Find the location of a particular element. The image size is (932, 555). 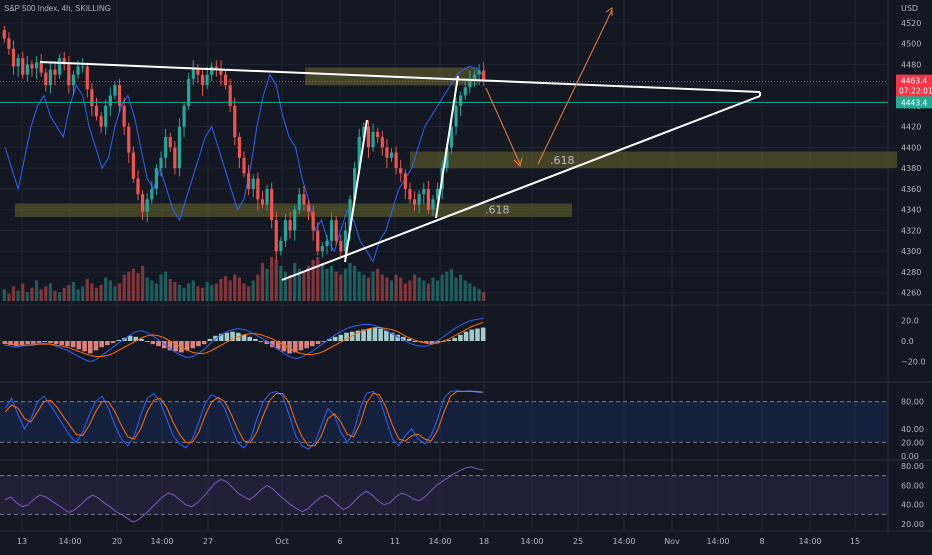

rsi-tick-label: 20.00 is located at coordinates (912, 524).